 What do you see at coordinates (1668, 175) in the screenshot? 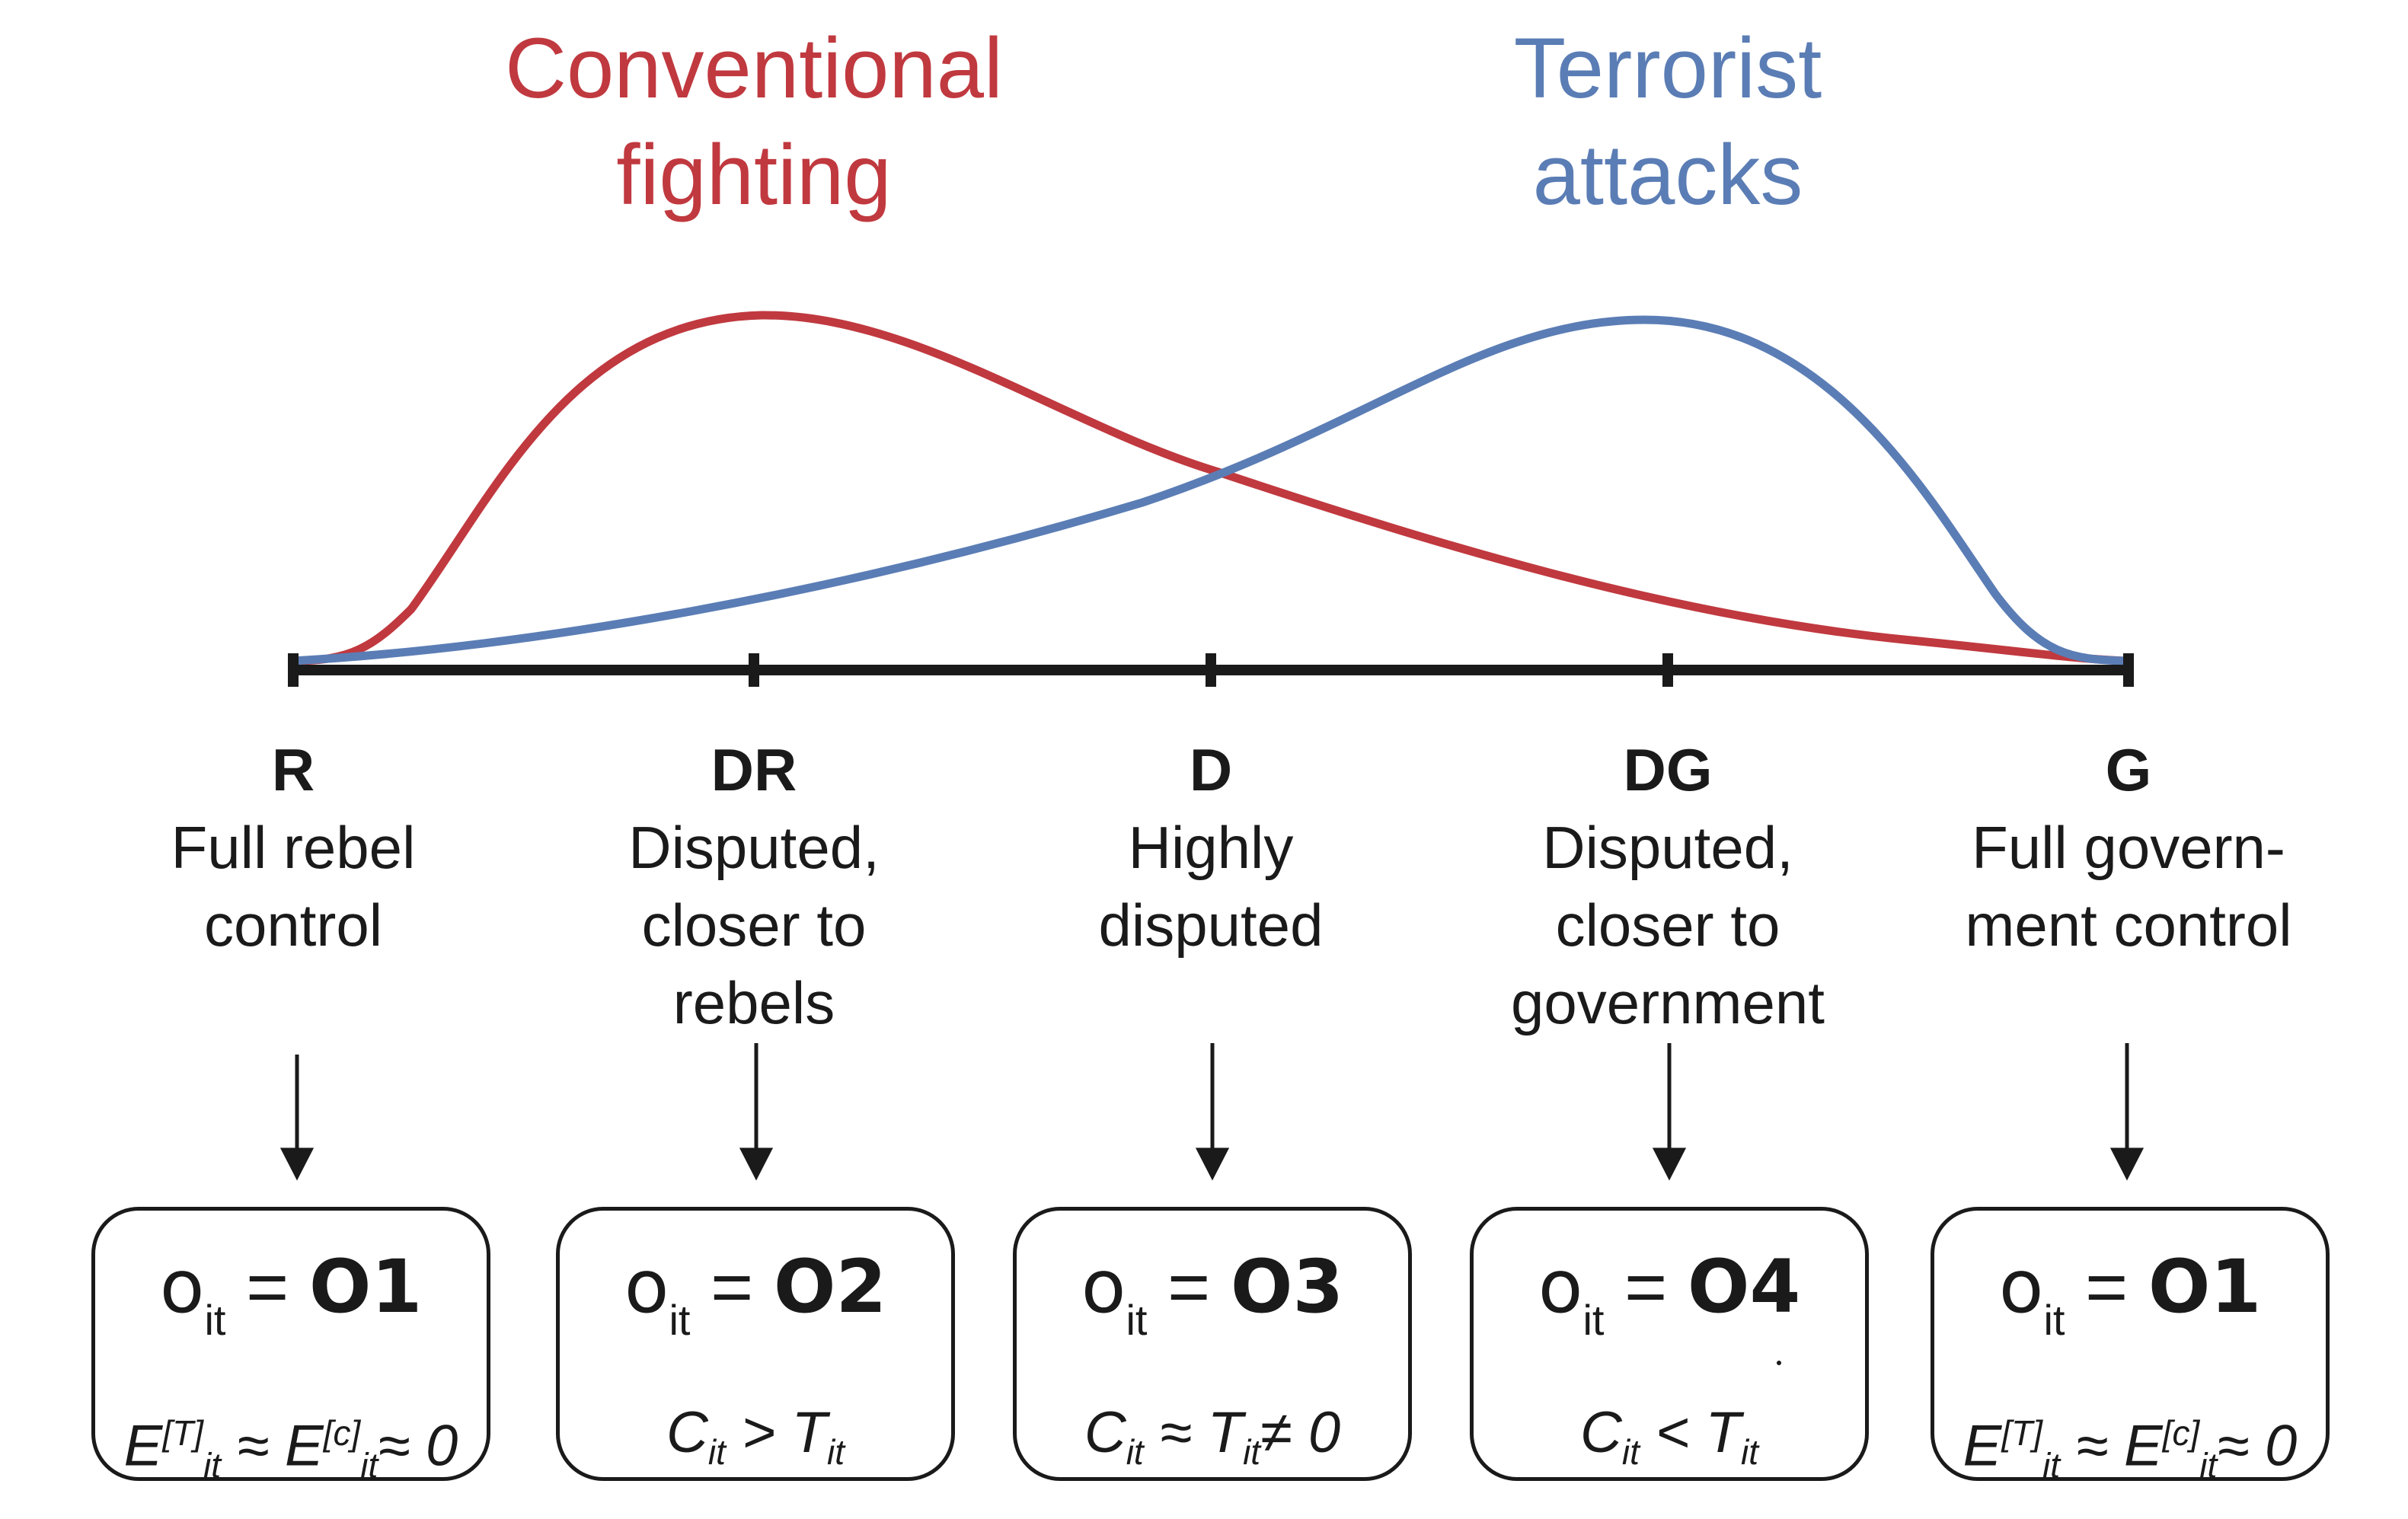
I see `title-terrorist-line2: attacks` at bounding box center [1668, 175].